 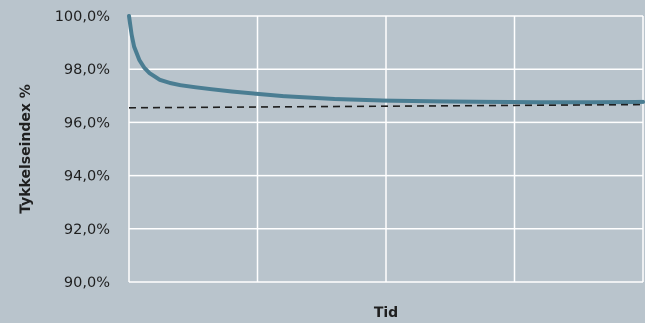 What do you see at coordinates (386, 106) in the screenshot?
I see `series-dashed-reference-line` at bounding box center [386, 106].